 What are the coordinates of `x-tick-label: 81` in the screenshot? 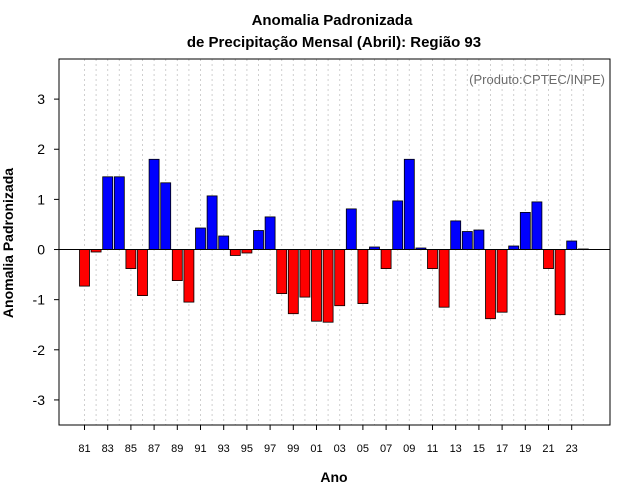 It's located at (84, 449).